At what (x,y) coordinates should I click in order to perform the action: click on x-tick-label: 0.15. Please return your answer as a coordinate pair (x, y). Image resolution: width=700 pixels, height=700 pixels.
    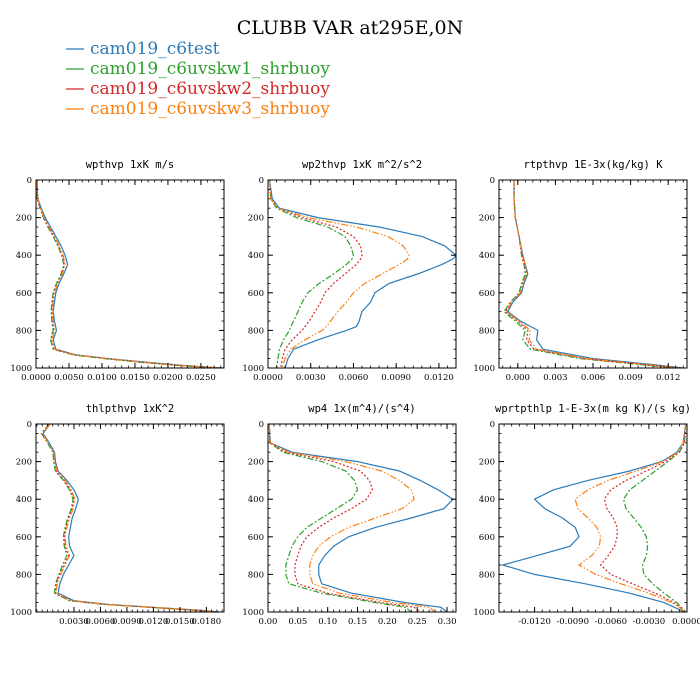
    Looking at the image, I should click on (357, 622).